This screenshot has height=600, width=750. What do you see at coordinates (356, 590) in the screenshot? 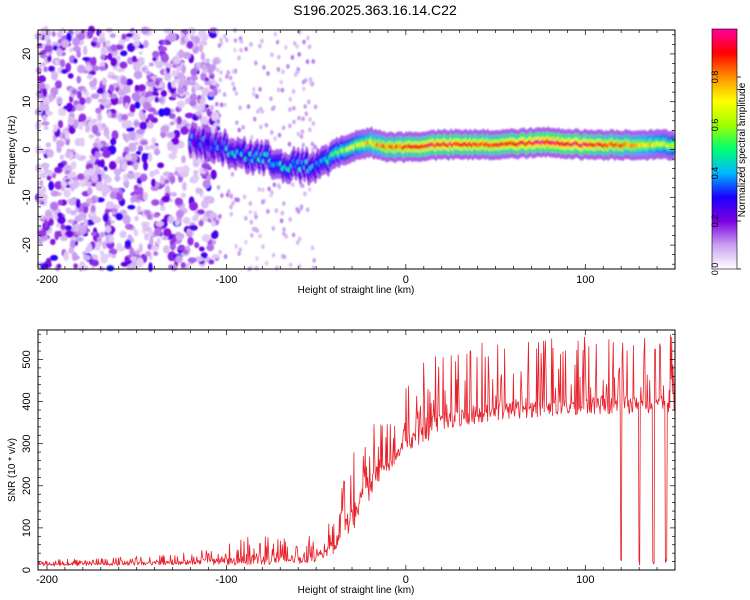
I see `snr-x-label: Height of straight line (km)` at bounding box center [356, 590].